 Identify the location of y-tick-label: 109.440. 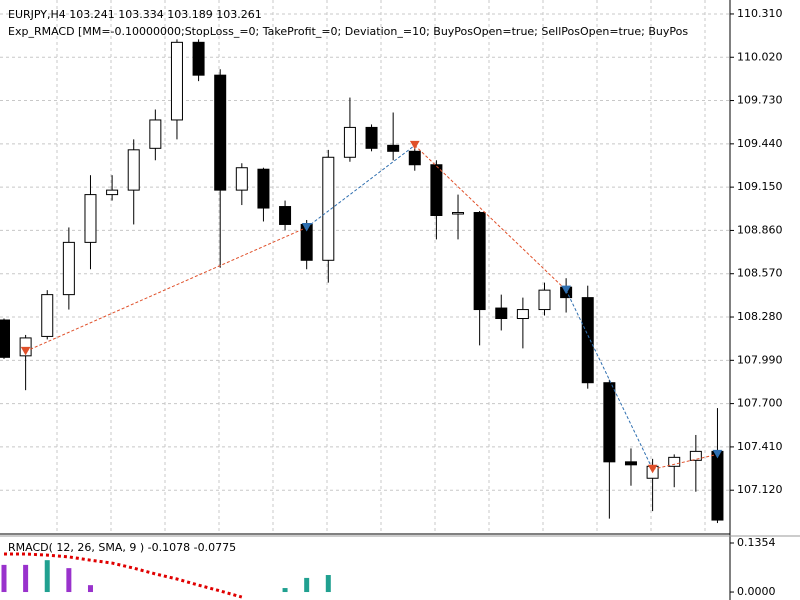
(760, 143).